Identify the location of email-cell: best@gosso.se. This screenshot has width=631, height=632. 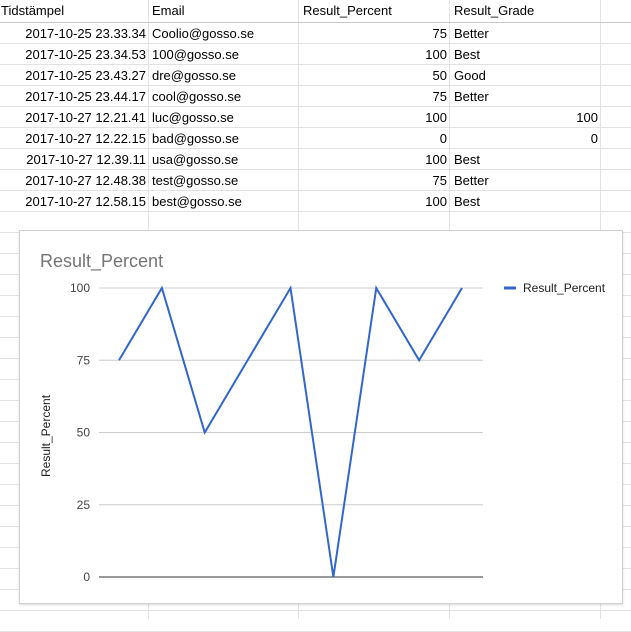
(197, 201).